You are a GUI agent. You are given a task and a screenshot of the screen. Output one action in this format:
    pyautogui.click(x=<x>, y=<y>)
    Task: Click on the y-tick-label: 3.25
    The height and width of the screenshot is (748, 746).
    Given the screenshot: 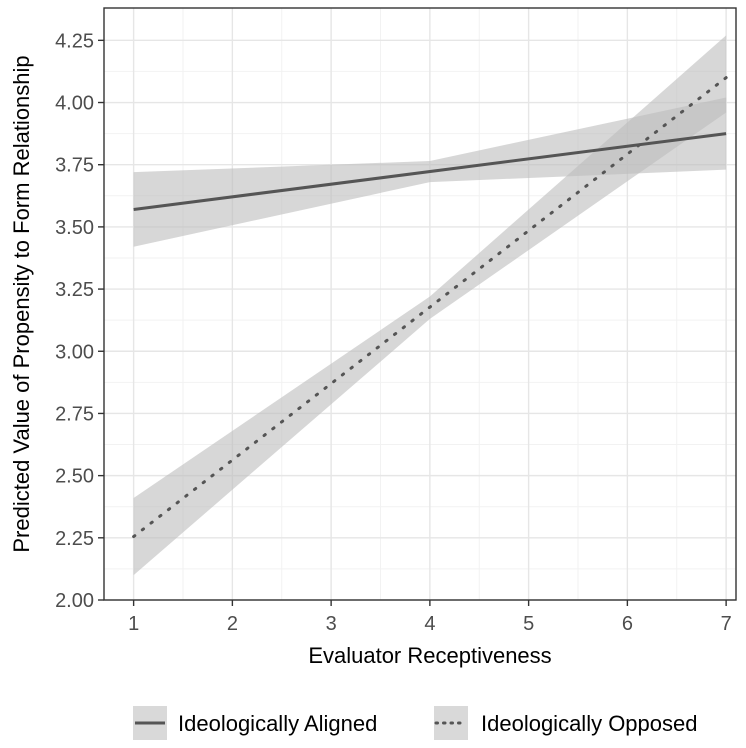 What is the action you would take?
    pyautogui.click(x=74, y=290)
    